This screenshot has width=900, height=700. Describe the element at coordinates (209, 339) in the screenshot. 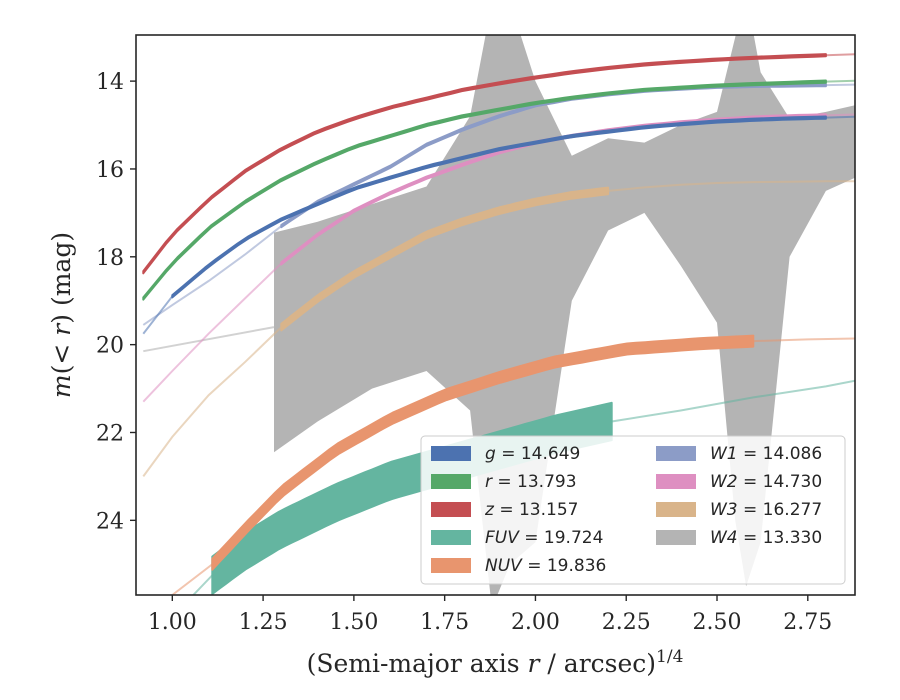

I see `series-w4-extrapolation` at that location.